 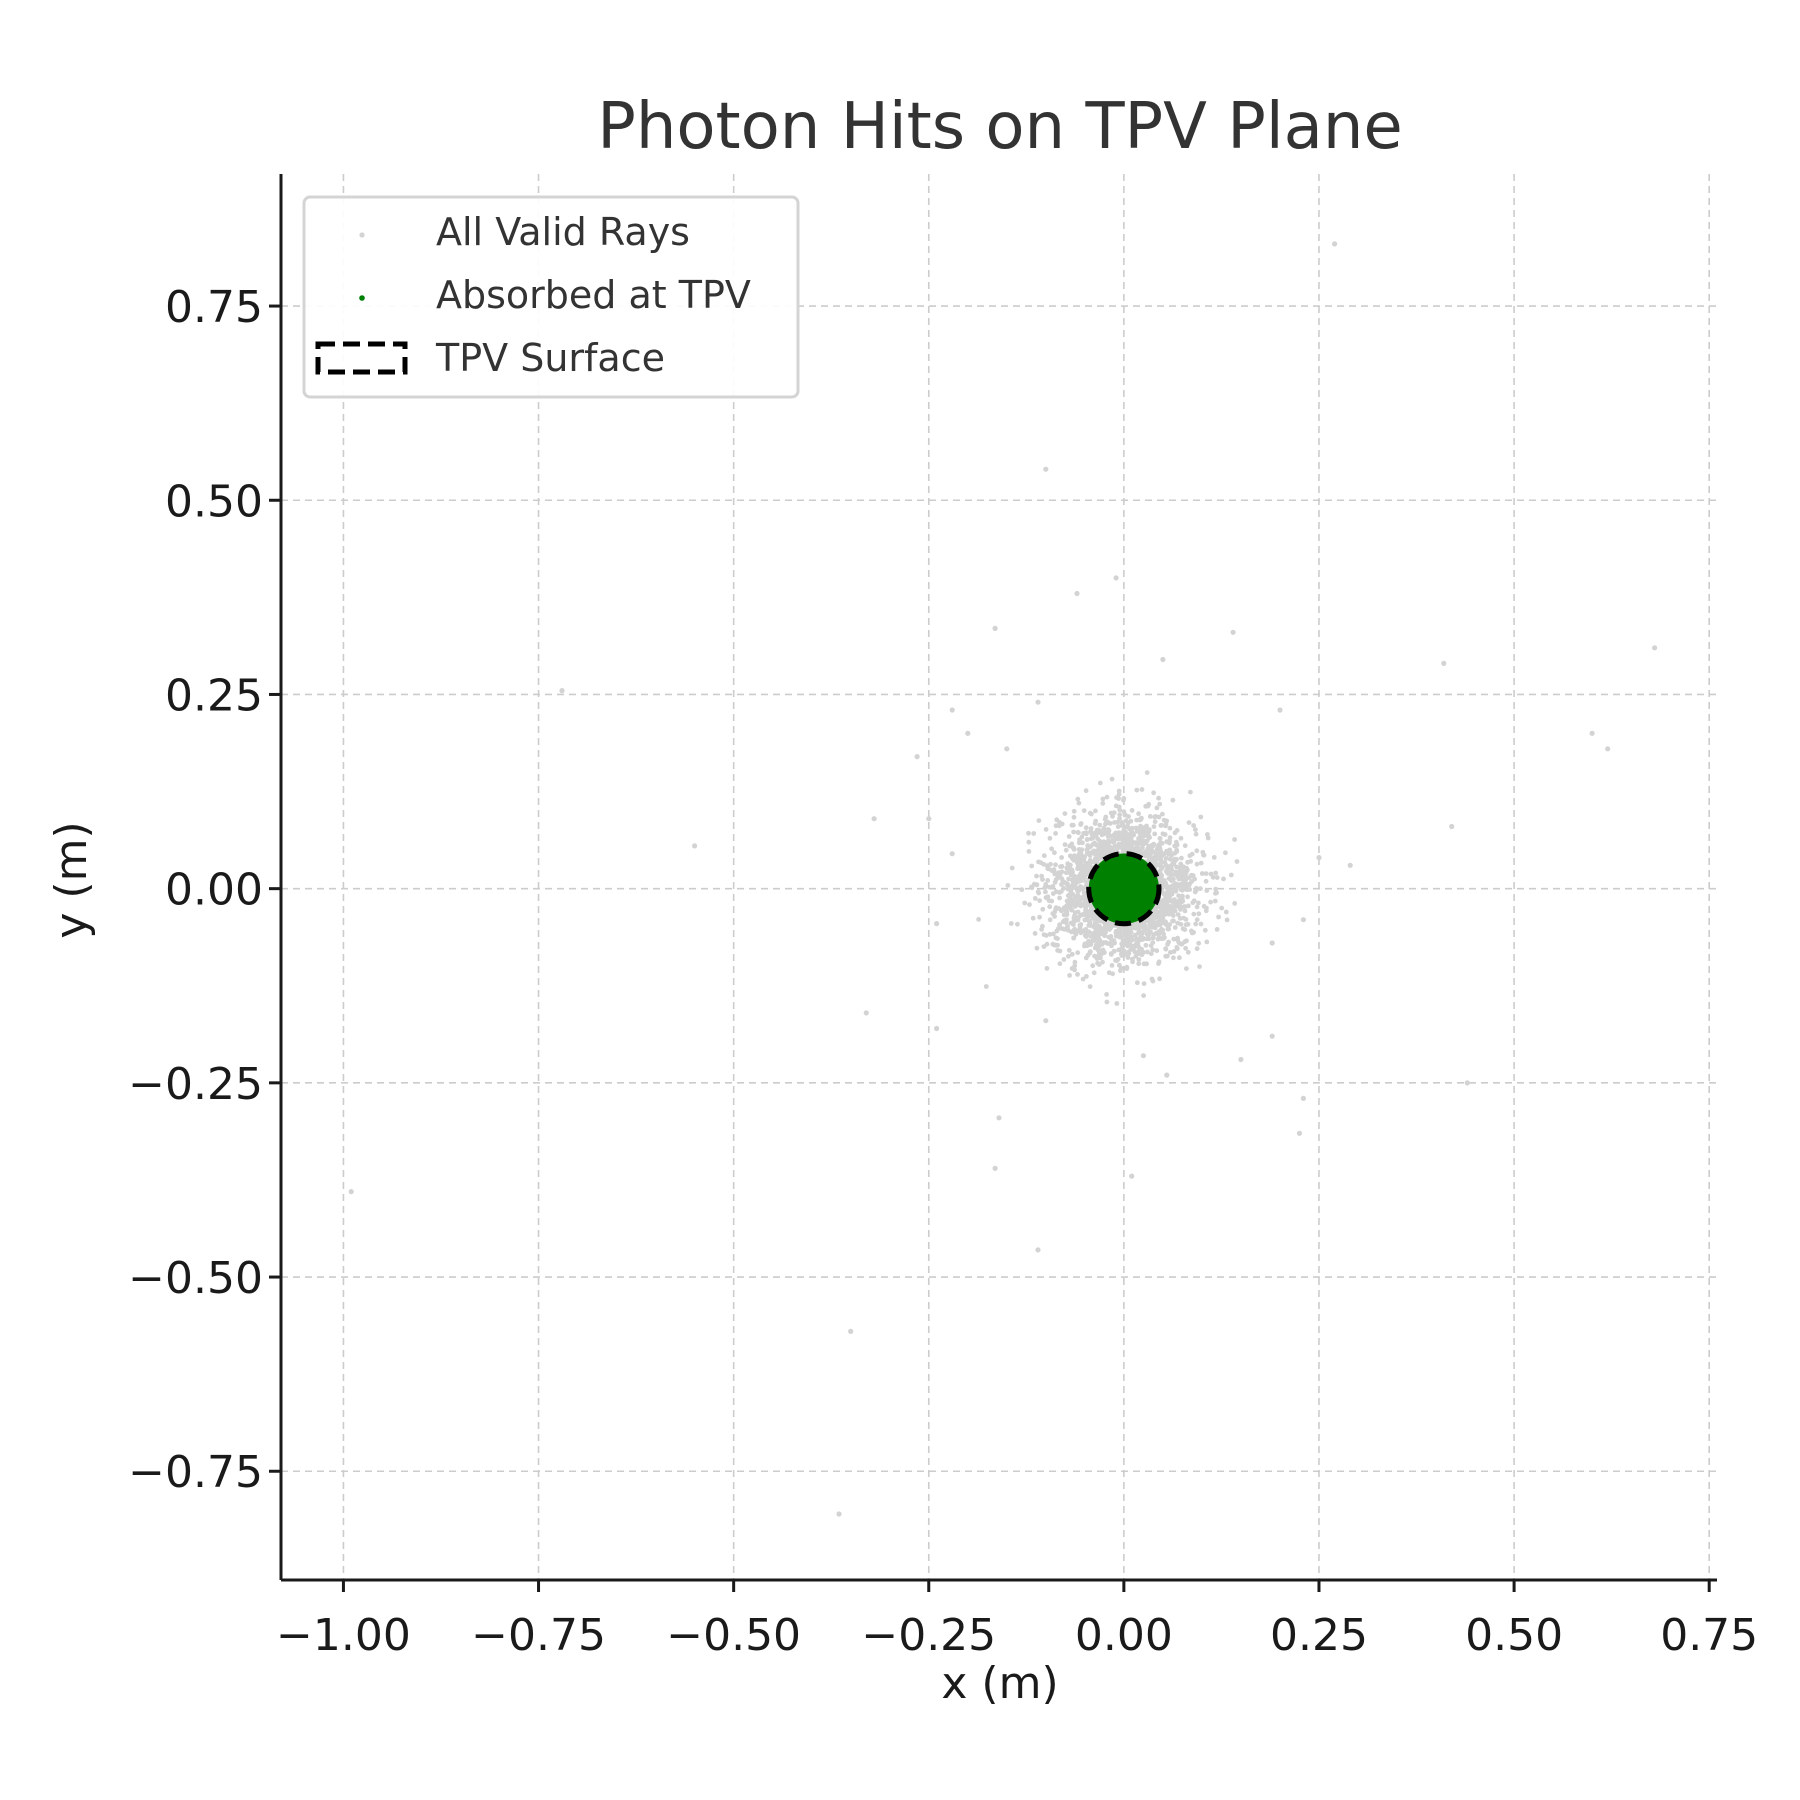 What do you see at coordinates (1123, 888) in the screenshot?
I see `absorbed-region` at bounding box center [1123, 888].